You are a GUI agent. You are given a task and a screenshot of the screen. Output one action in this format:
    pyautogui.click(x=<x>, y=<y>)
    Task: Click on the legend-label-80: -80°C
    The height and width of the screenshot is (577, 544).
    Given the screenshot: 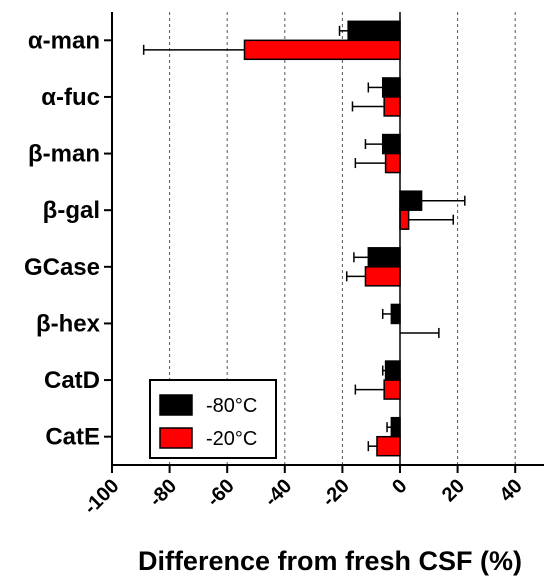 What is the action you would take?
    pyautogui.click(x=231, y=406)
    